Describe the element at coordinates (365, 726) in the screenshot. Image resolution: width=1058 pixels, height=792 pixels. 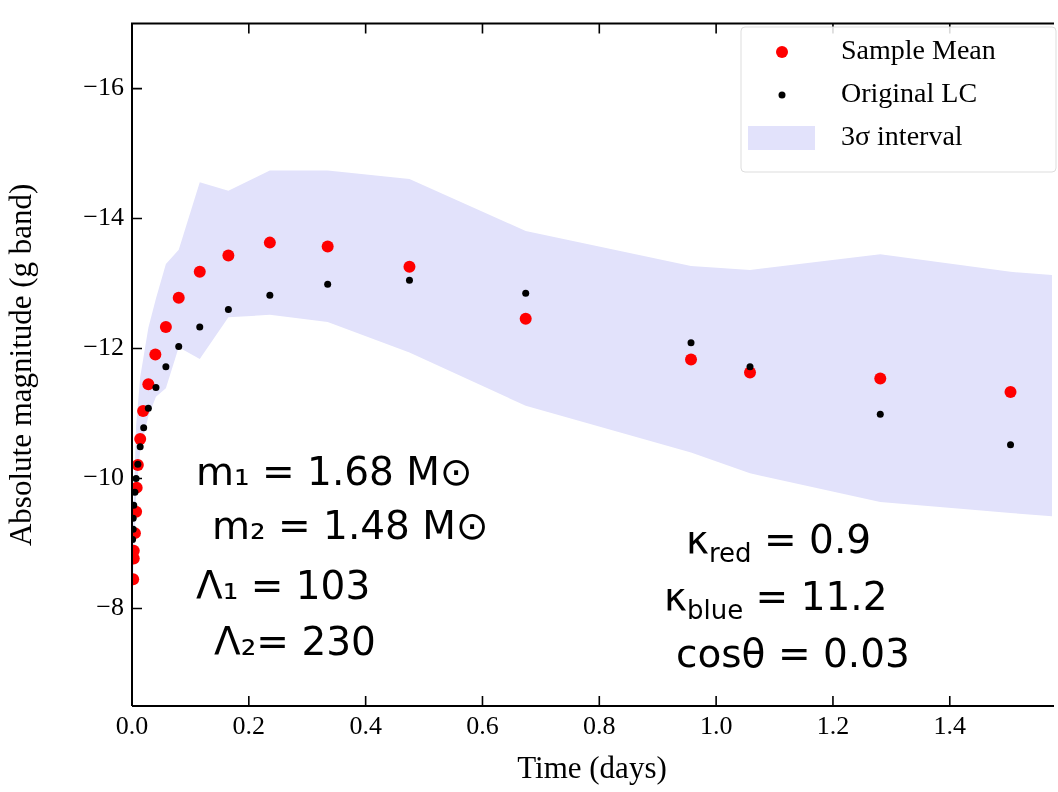
I see `x-tick-label: 0.4` at that location.